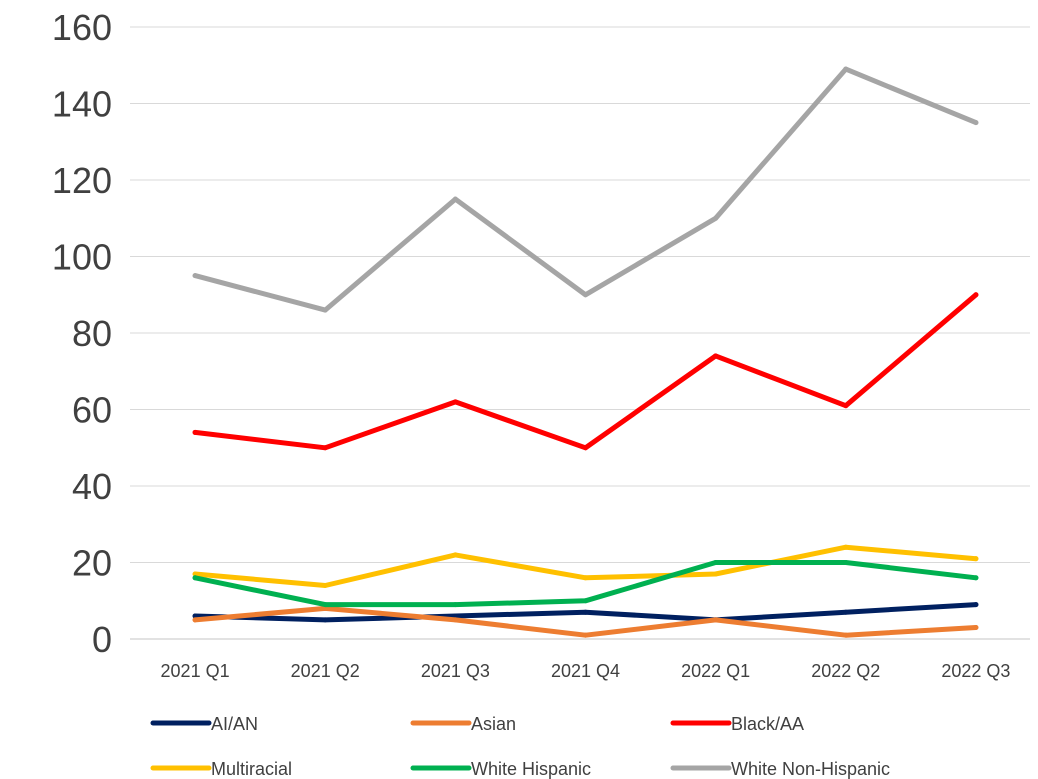  What do you see at coordinates (82, 180) in the screenshot?
I see `y-tick-label: 120` at bounding box center [82, 180].